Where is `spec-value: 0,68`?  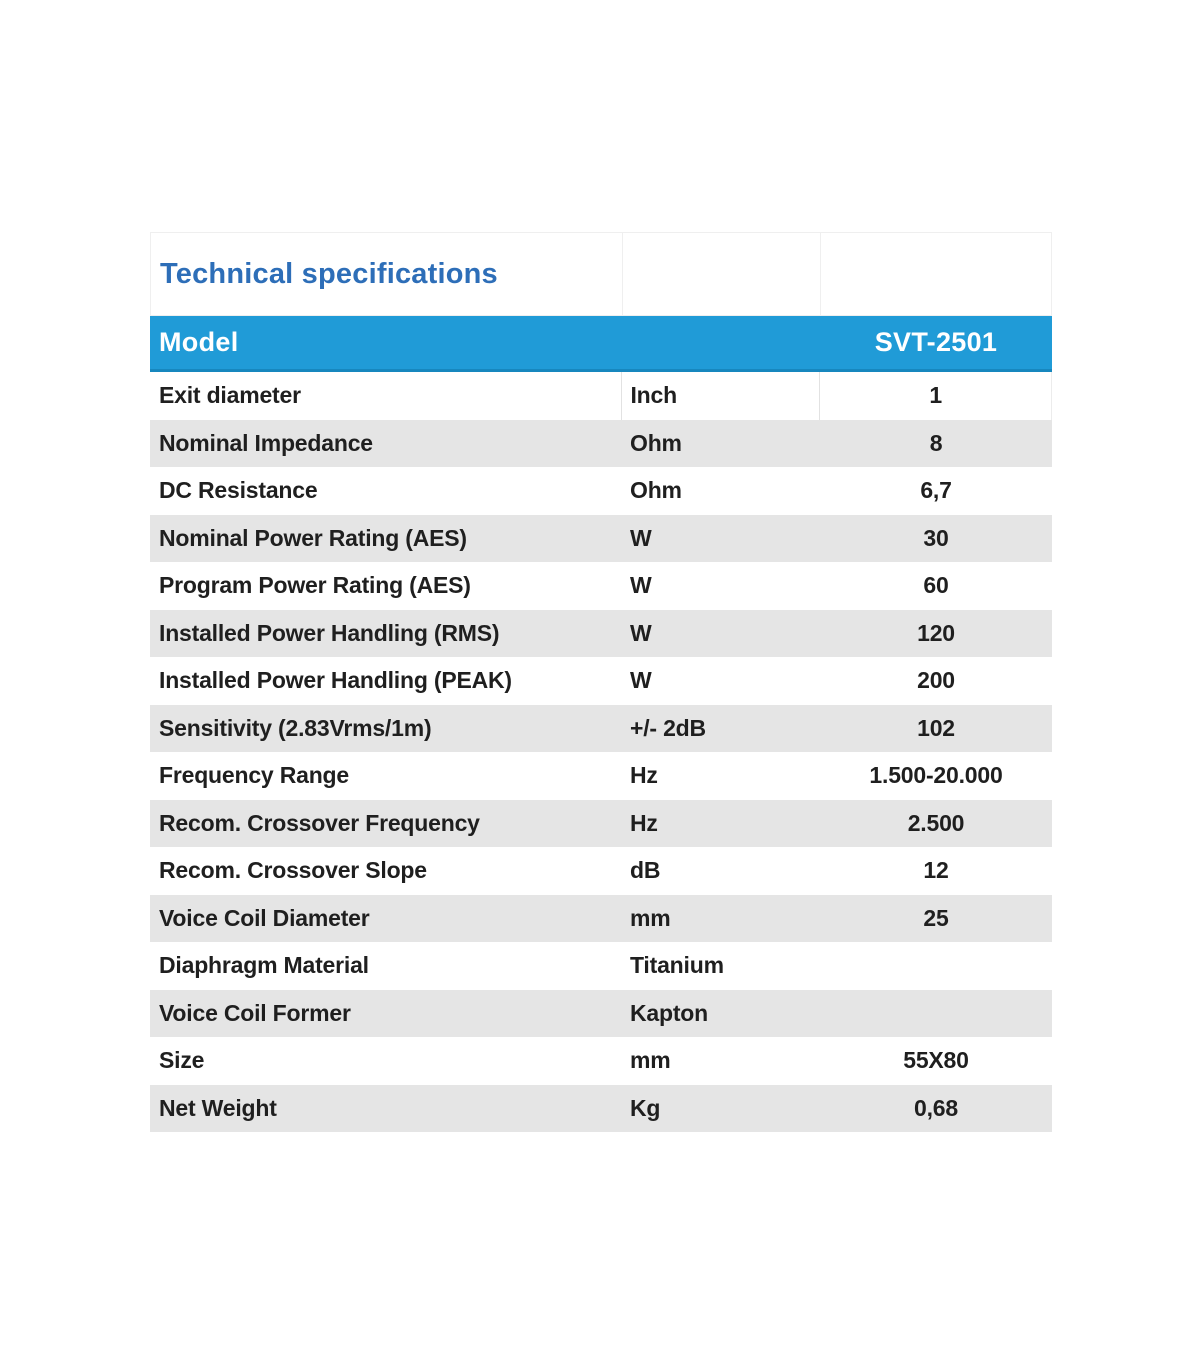 spec-value: 0,68 is located at coordinates (936, 1107).